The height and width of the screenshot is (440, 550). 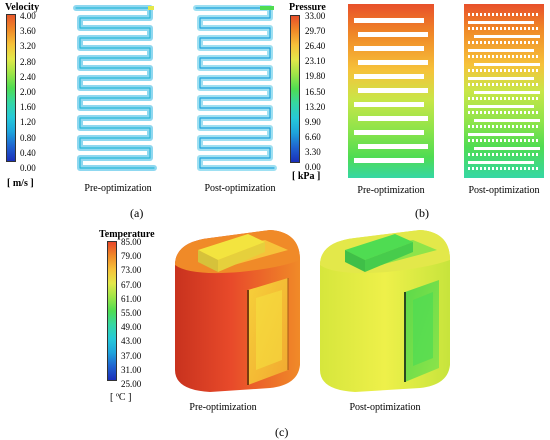 What do you see at coordinates (307, 7) in the screenshot?
I see `pressure-legend-title: Pressure` at bounding box center [307, 7].